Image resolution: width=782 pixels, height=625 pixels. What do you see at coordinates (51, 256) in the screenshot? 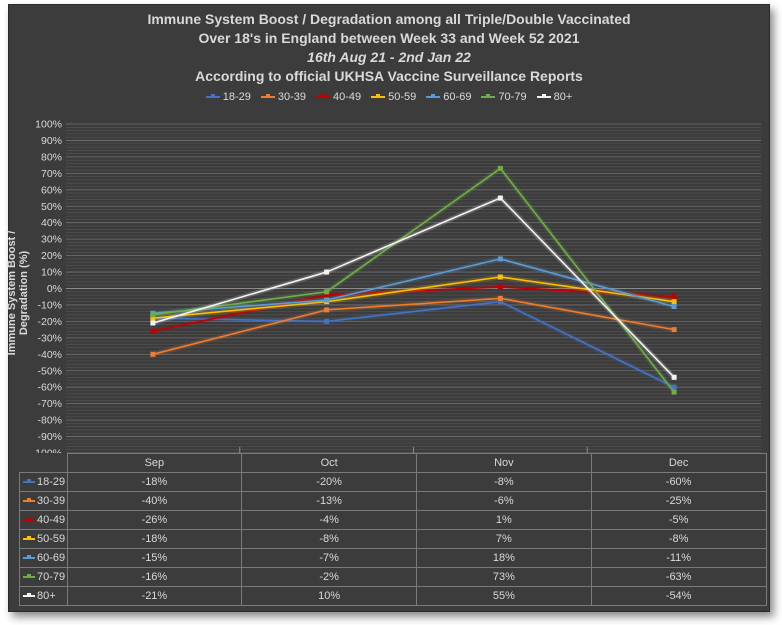
I see `y-tick-label: 20%` at bounding box center [51, 256].